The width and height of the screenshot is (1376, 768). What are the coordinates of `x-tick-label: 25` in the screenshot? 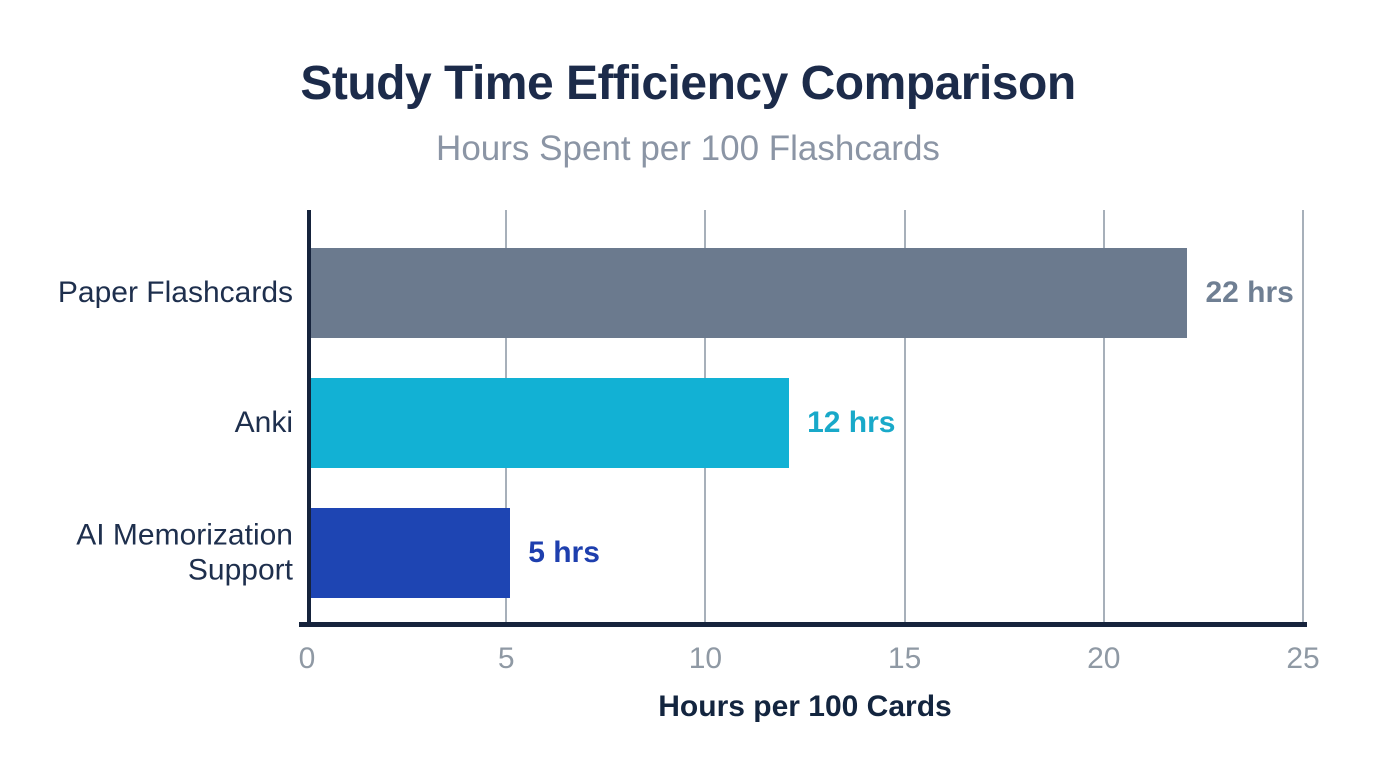 It's located at (1303, 658).